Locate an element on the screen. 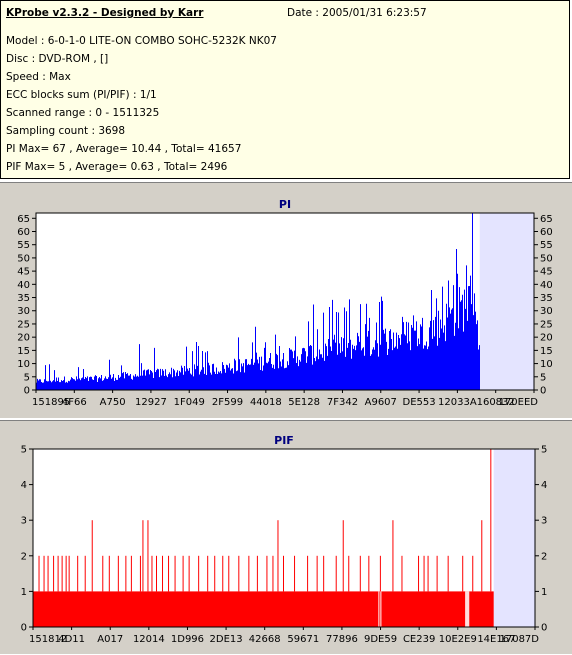 This screenshot has width=572, height=655. y-tick-label-right: 40 is located at coordinates (546, 285).